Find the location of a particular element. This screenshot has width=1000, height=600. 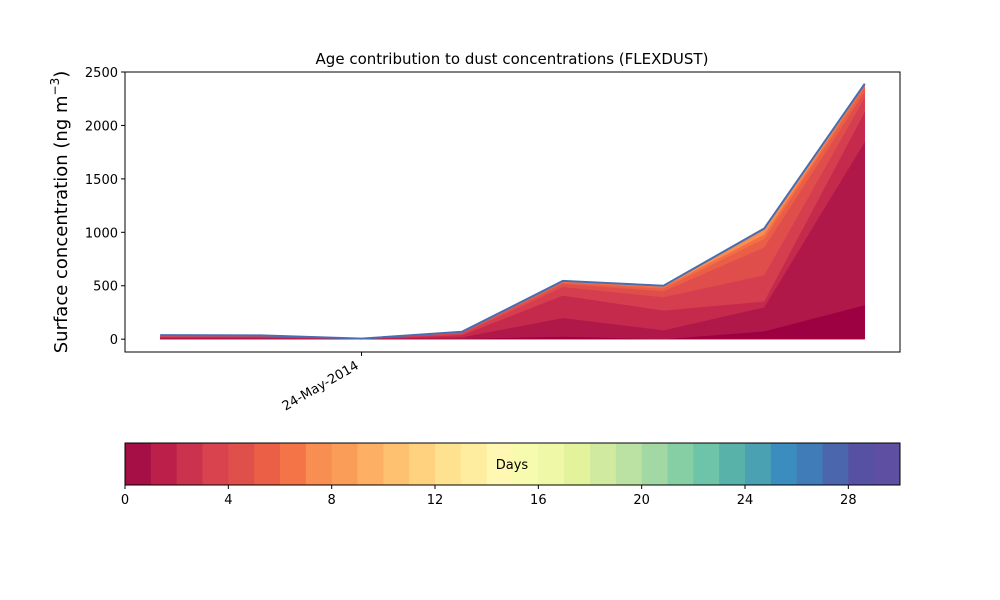

y-axis-label-superscript: −3 is located at coordinates (55, 87).